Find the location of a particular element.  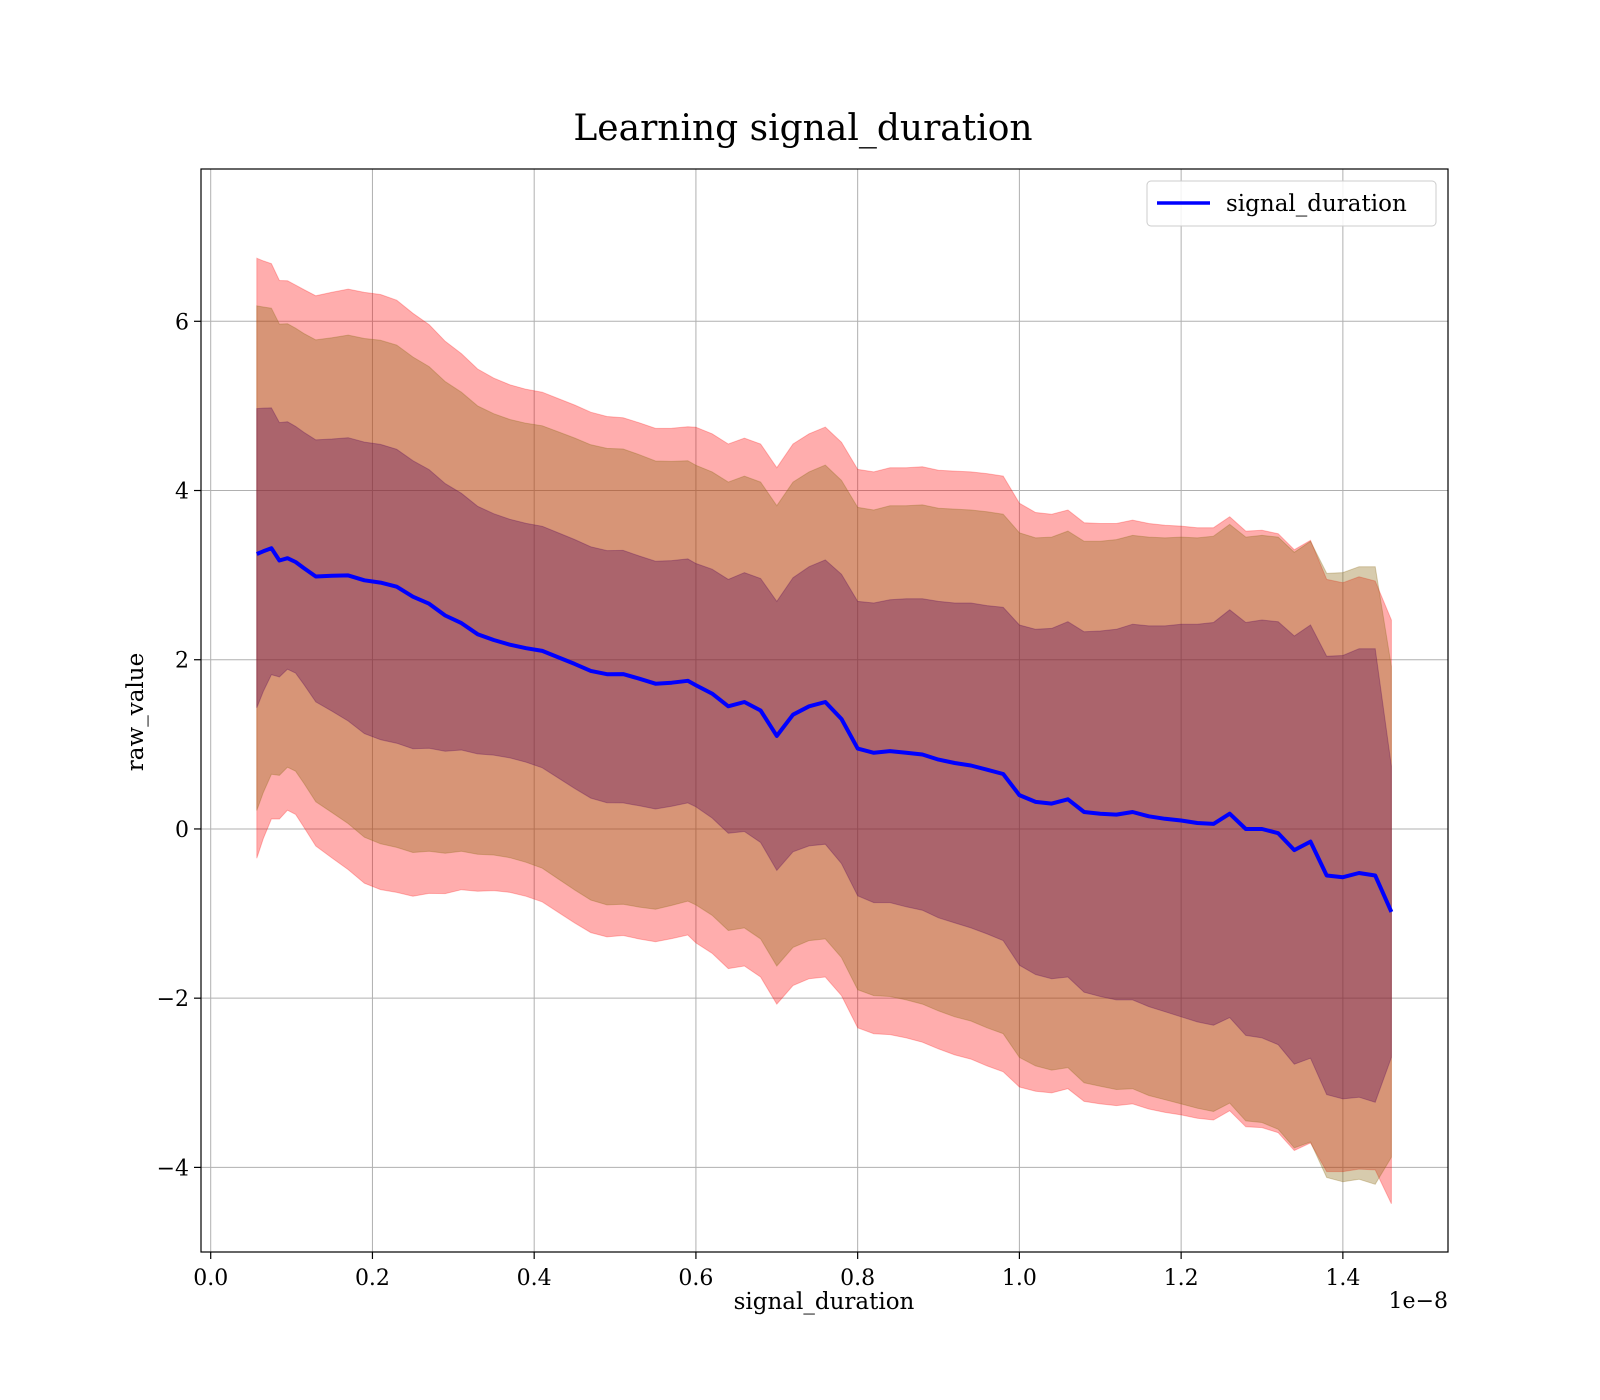

chart-title: Learning signal_duration is located at coordinates (802, 128).